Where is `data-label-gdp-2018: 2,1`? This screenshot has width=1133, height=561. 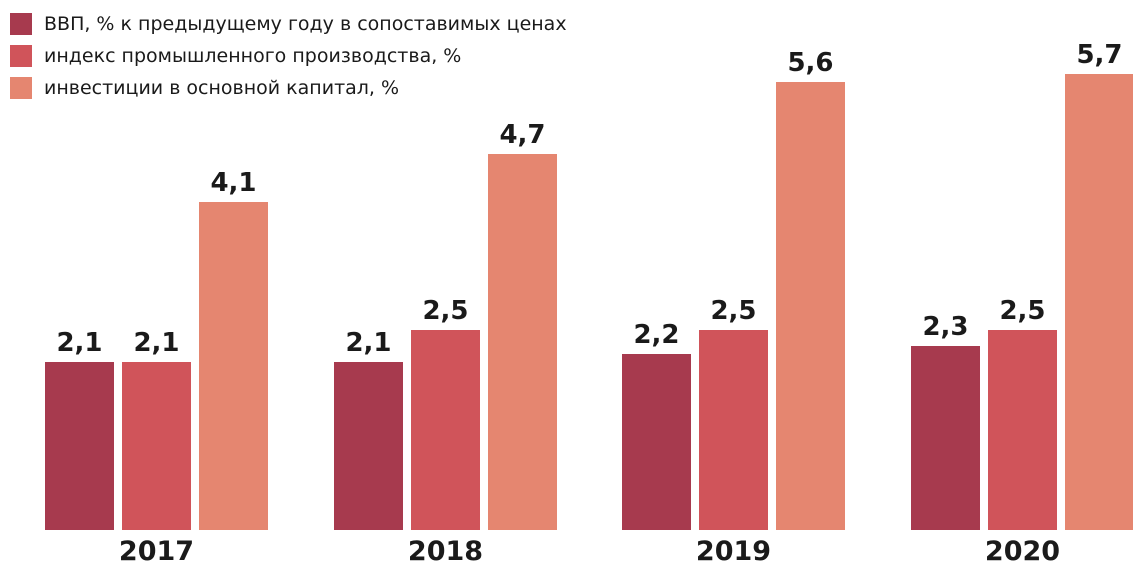 data-label-gdp-2018: 2,1 is located at coordinates (368, 343).